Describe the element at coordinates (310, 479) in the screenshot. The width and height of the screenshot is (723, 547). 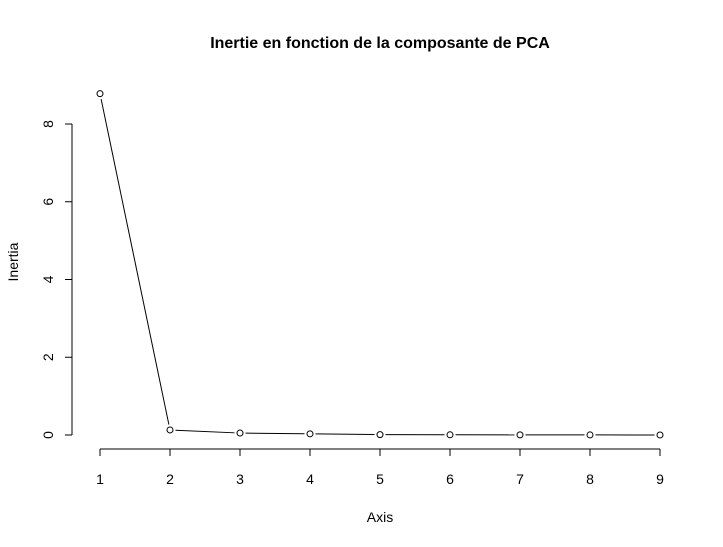
I see `x-tick-label: 4` at that location.